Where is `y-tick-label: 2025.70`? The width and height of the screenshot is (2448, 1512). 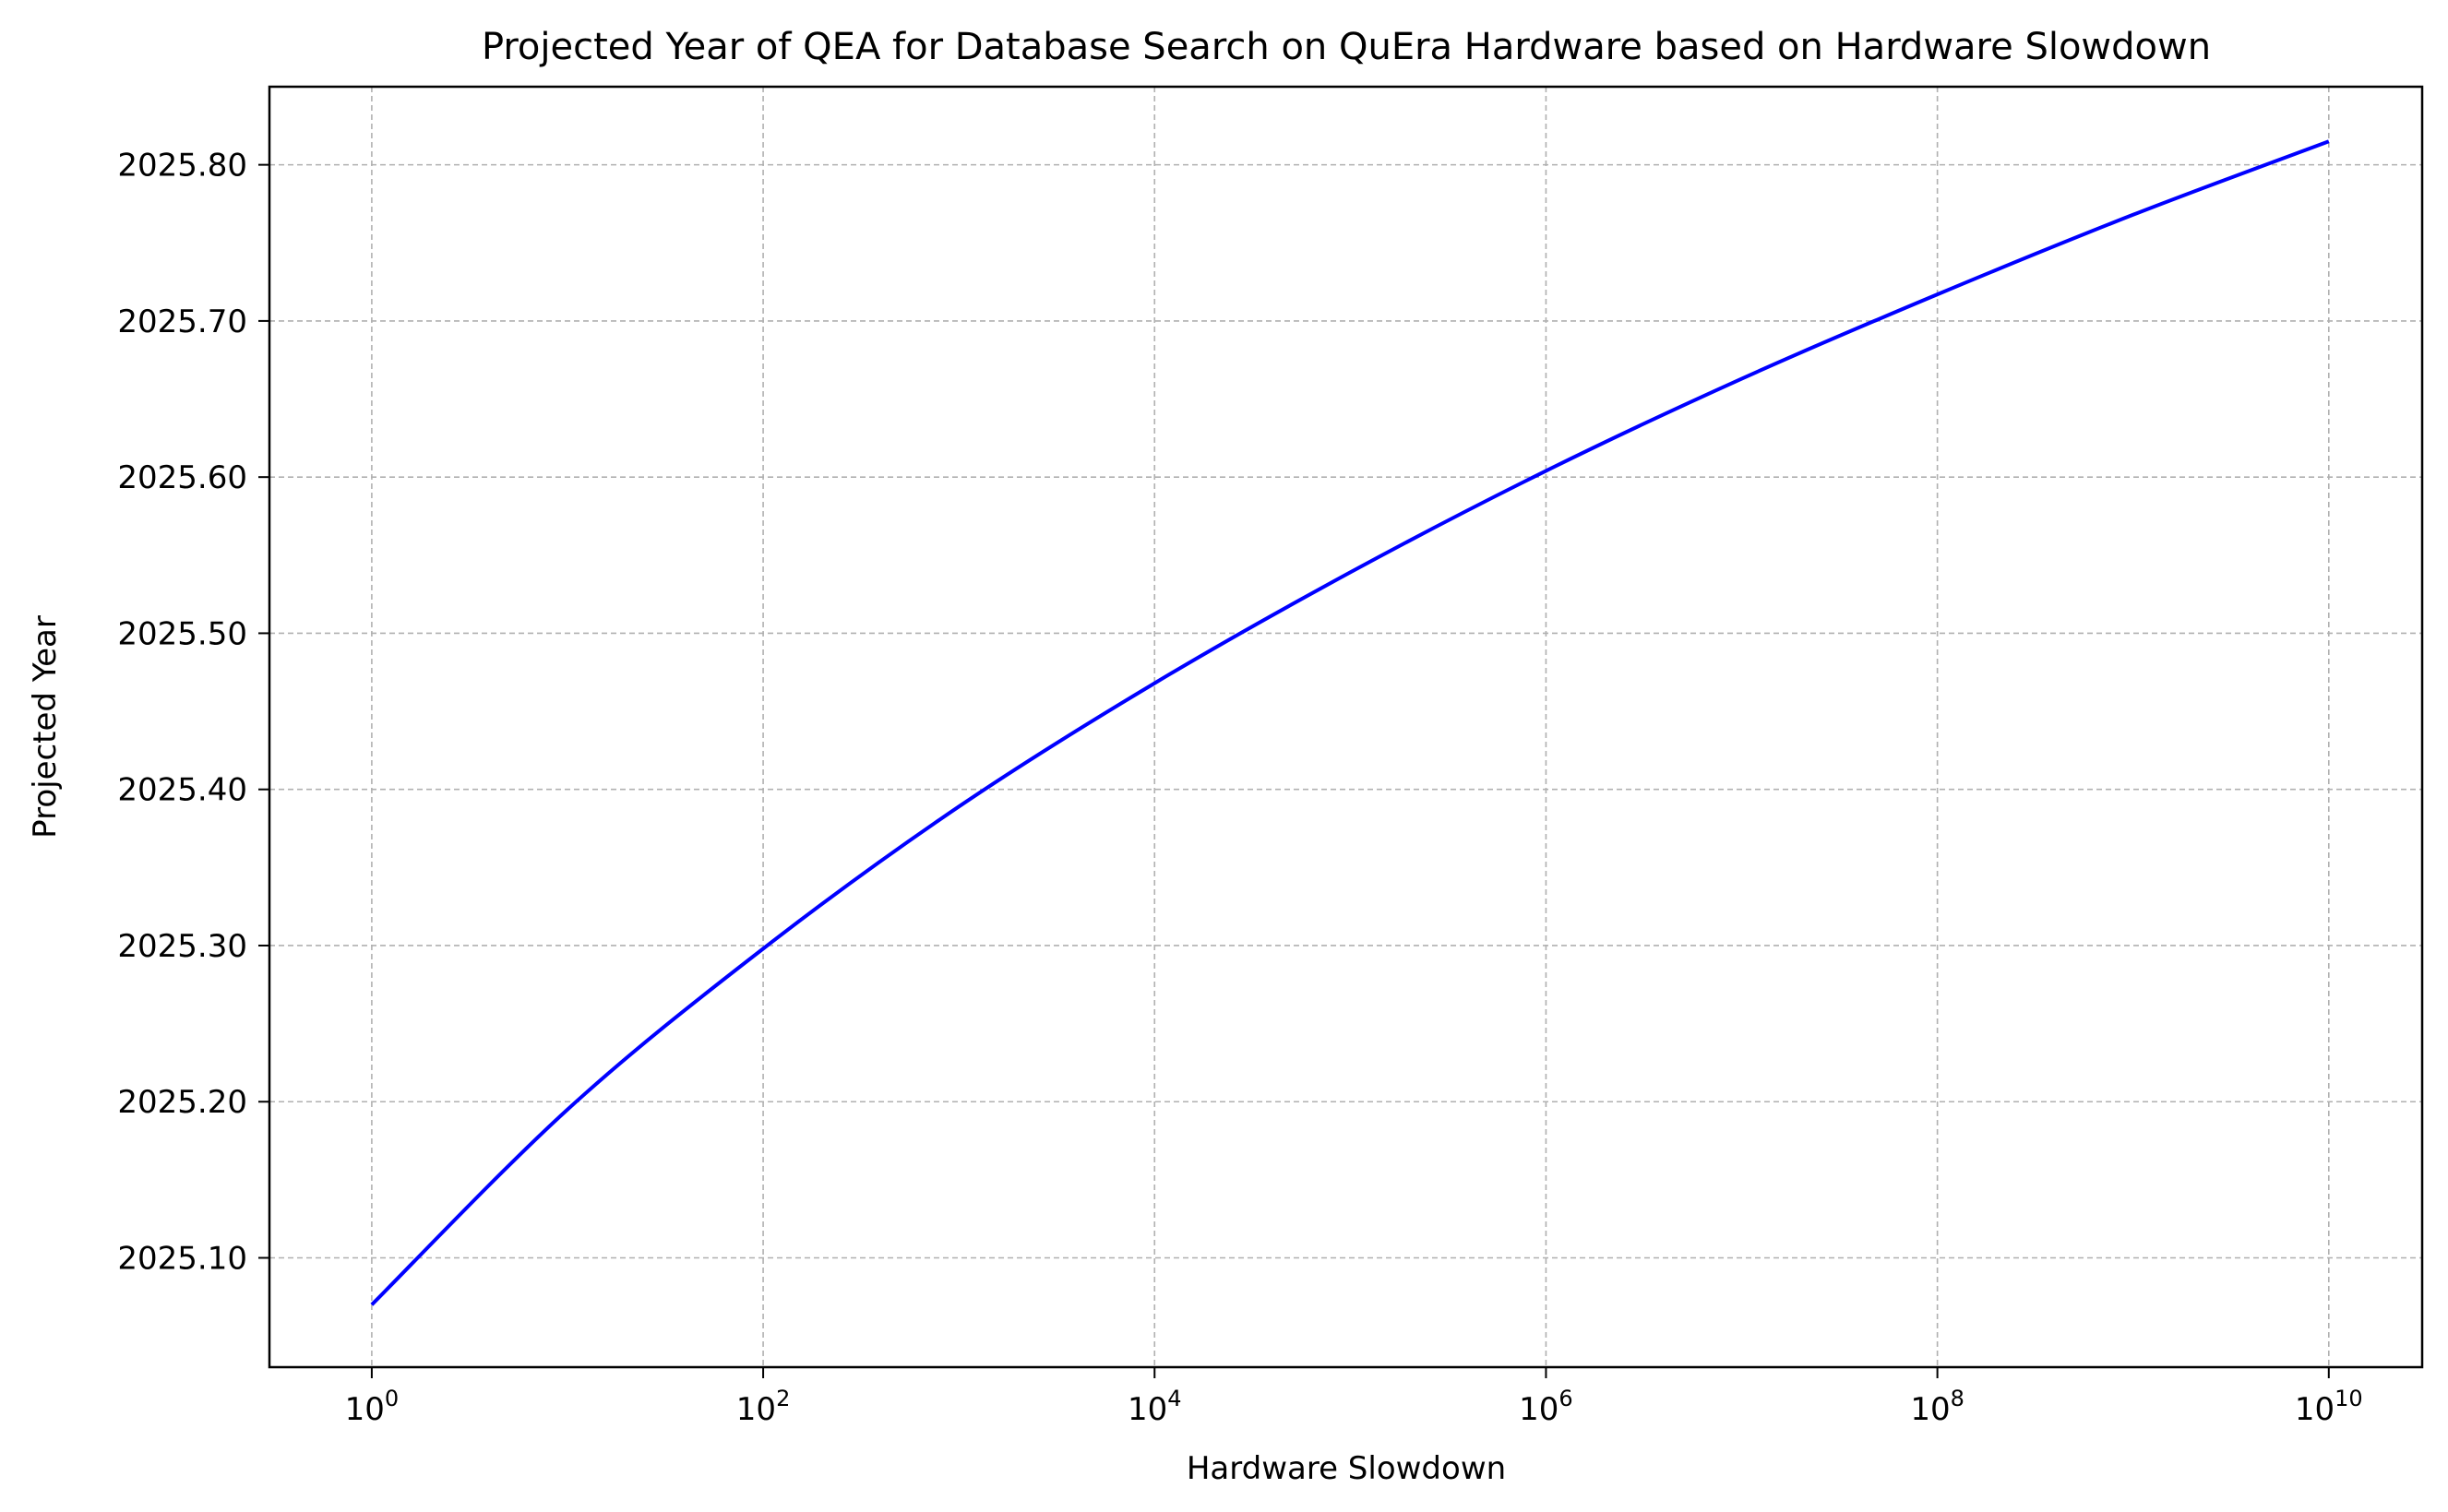
y-tick-label: 2025.70 is located at coordinates (182, 322).